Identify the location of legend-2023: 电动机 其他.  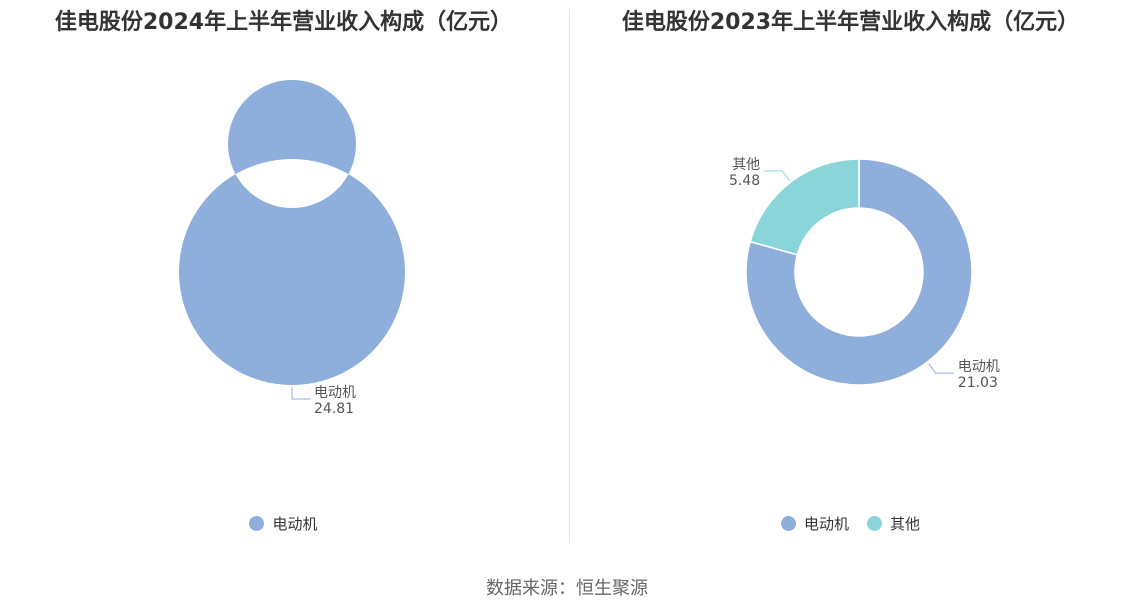
(850, 523).